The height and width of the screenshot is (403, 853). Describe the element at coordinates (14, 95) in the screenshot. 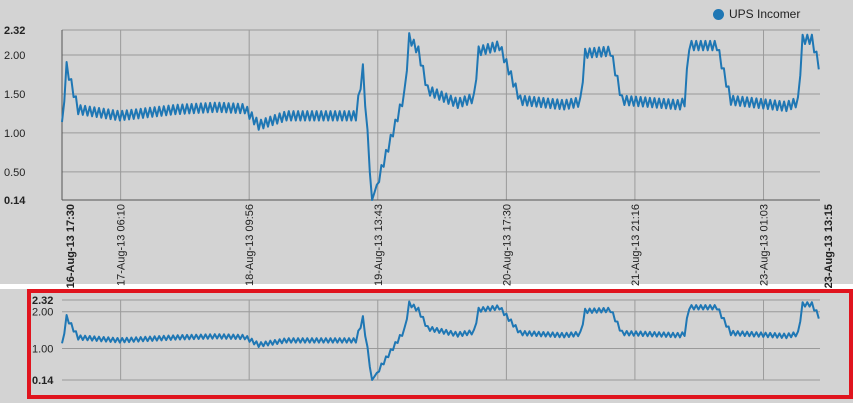

I see `y-tick-label: 1.50` at that location.